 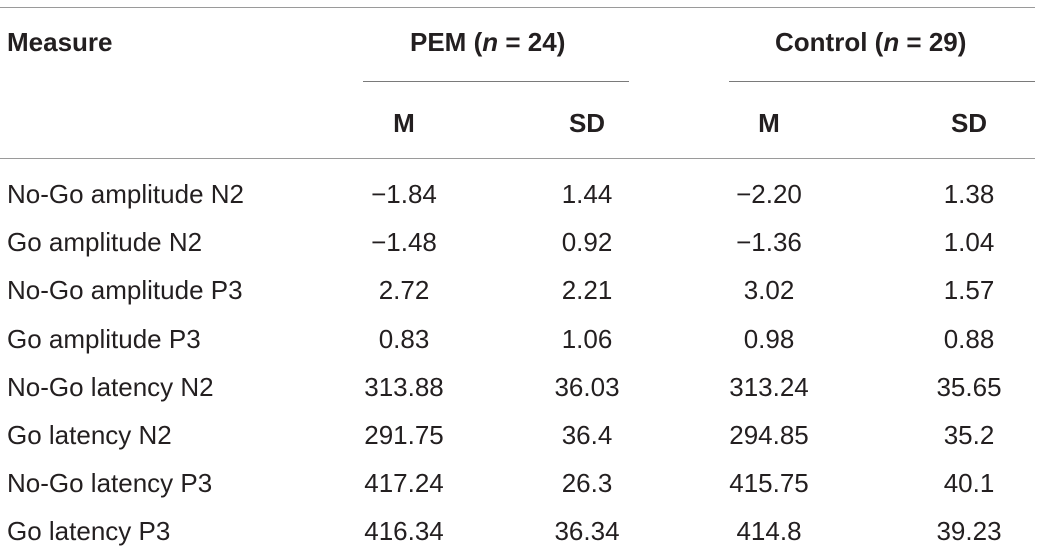 What do you see at coordinates (404, 194) in the screenshot?
I see `row-pem-mean: −1.84` at bounding box center [404, 194].